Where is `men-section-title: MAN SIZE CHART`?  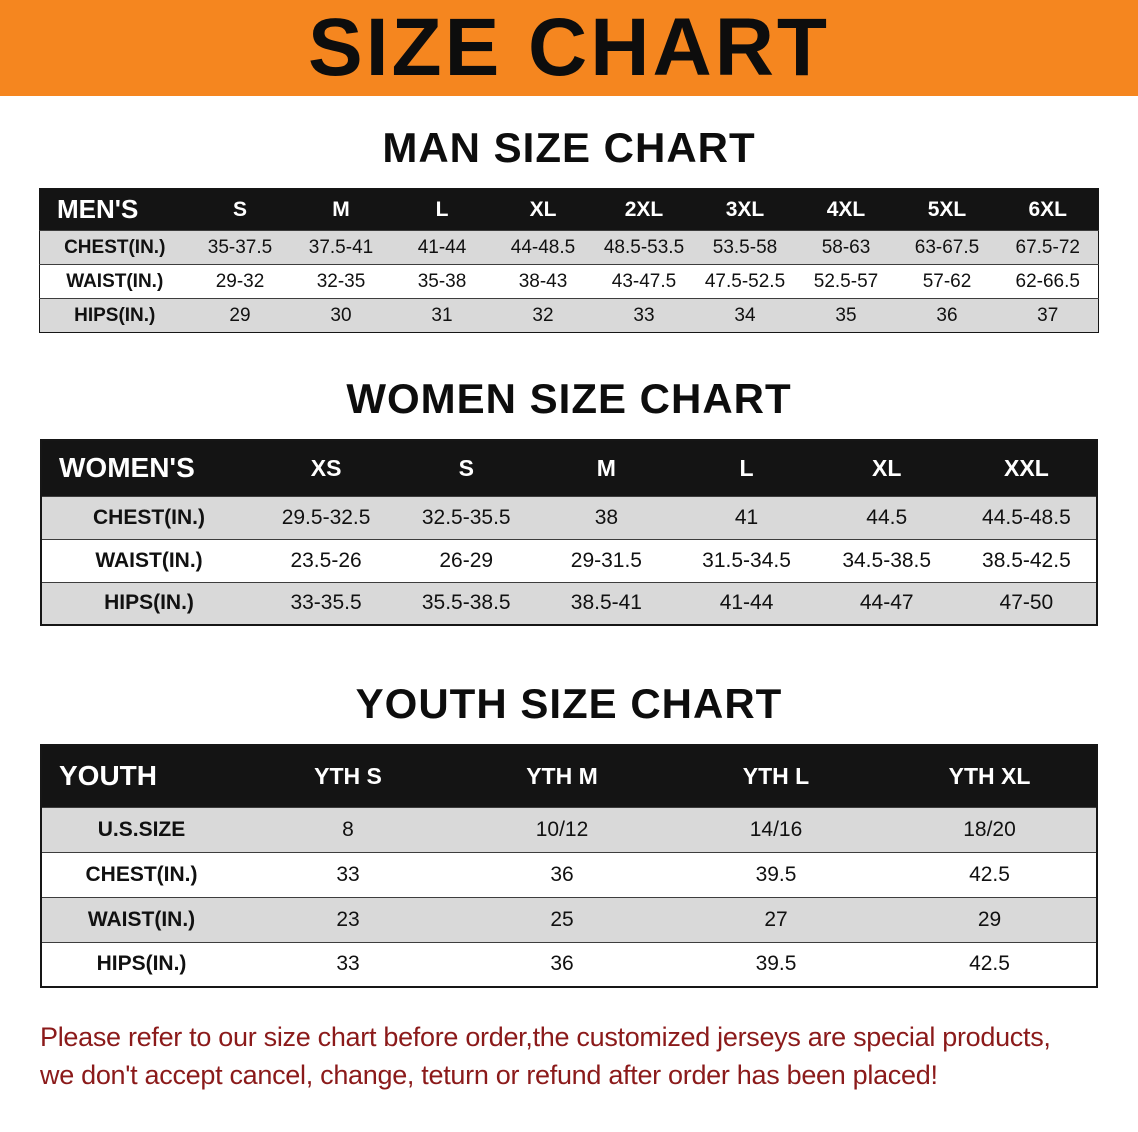
men-section-title: MAN SIZE CHART is located at coordinates (569, 147).